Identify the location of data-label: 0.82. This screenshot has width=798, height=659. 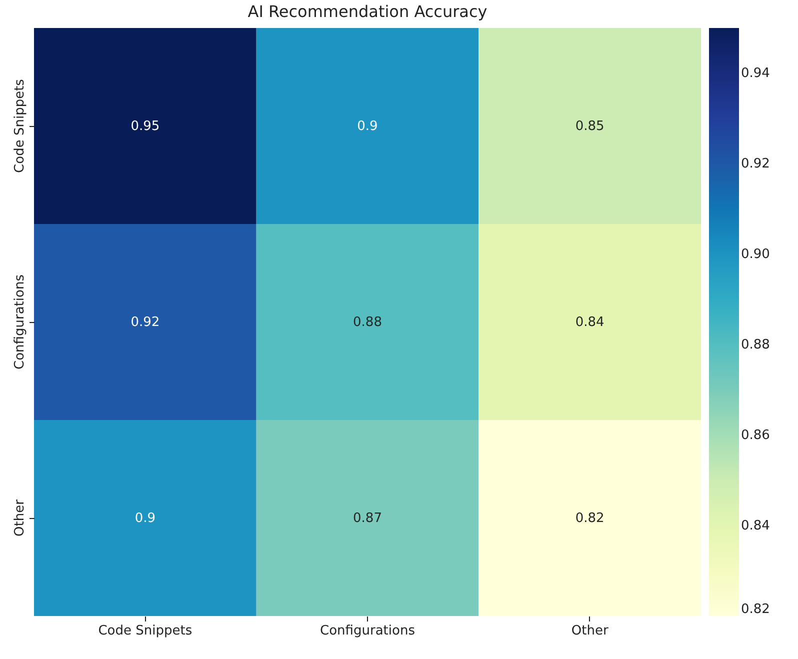
(589, 518).